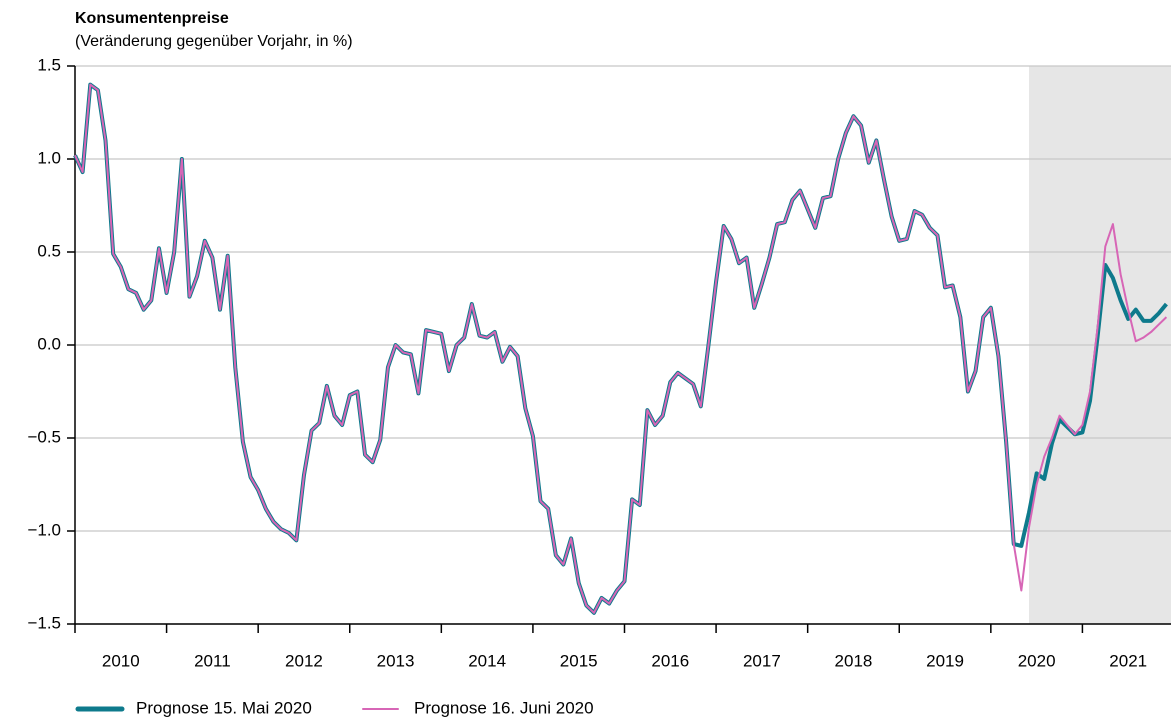 The image size is (1171, 719). What do you see at coordinates (44, 529) in the screenshot?
I see `y-tick-label: −1.0` at bounding box center [44, 529].